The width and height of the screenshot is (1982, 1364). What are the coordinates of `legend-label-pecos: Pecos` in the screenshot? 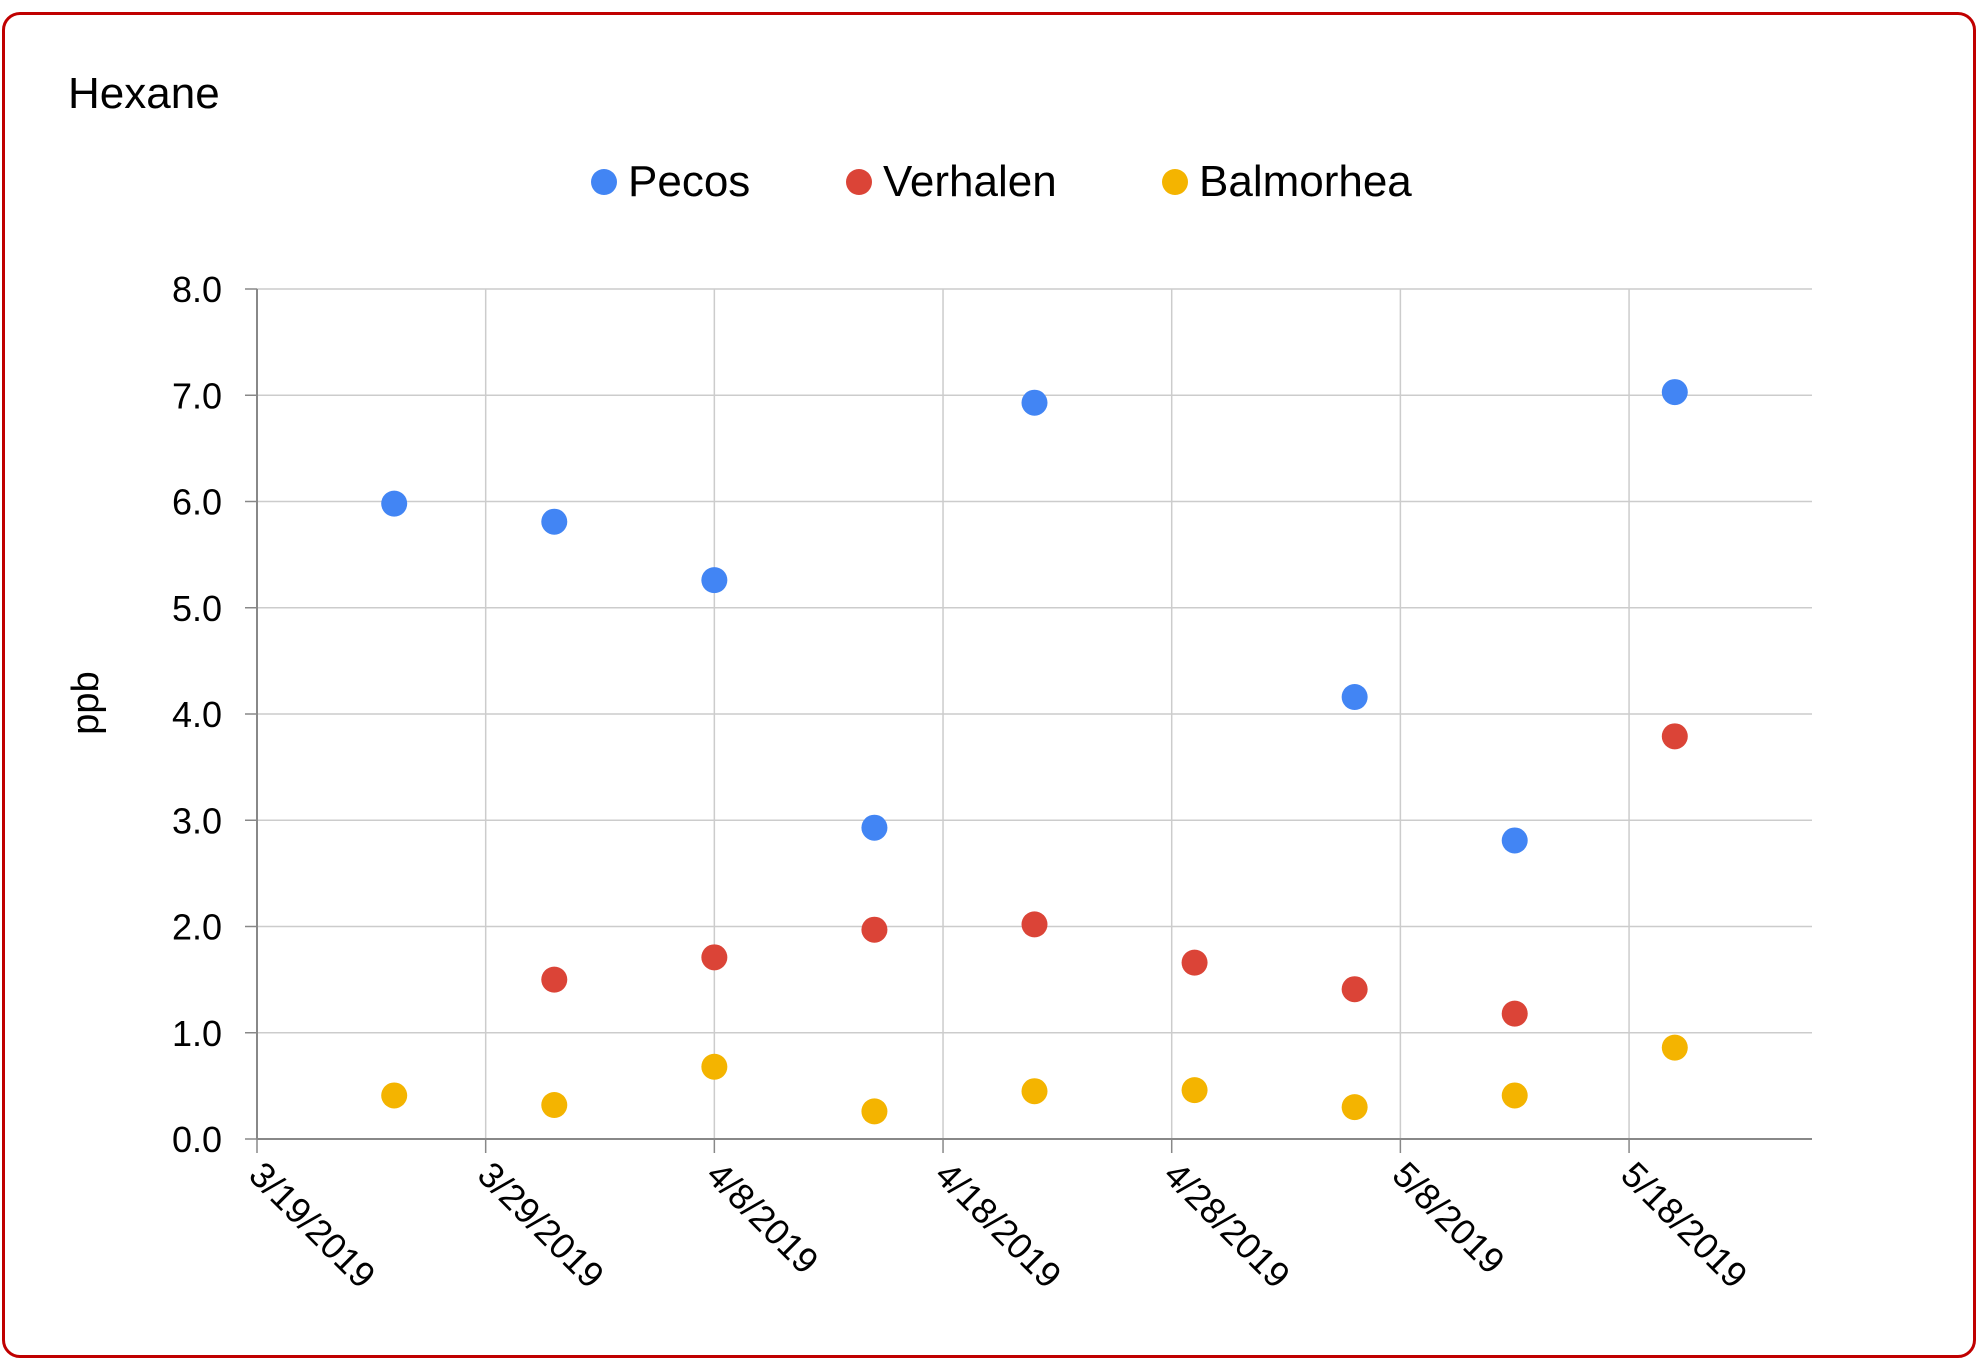 It's located at (689, 181).